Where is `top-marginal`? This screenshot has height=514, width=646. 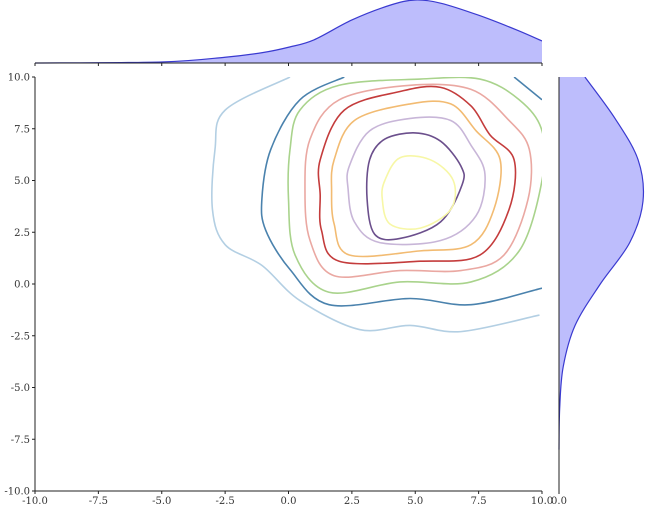 top-marginal is located at coordinates (288, 32).